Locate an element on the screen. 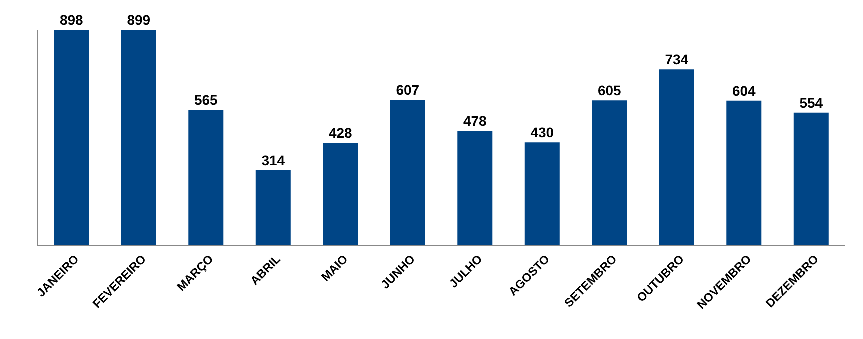 This screenshot has width=863, height=339. data-label: 554 is located at coordinates (812, 102).